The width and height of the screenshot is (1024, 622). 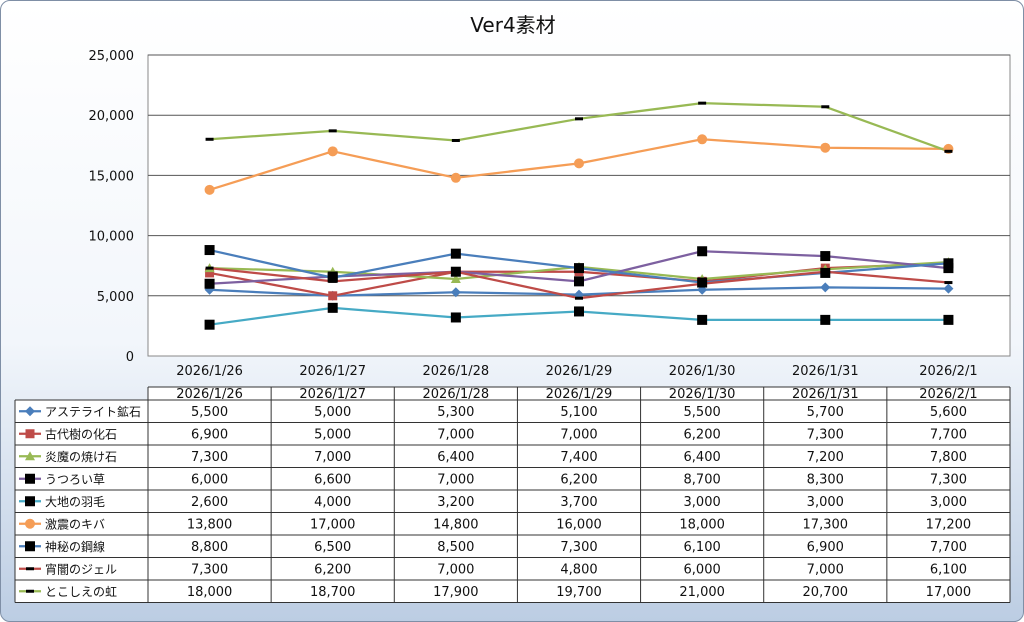 I want to click on table-cell: 6,100, so click(x=702, y=547).